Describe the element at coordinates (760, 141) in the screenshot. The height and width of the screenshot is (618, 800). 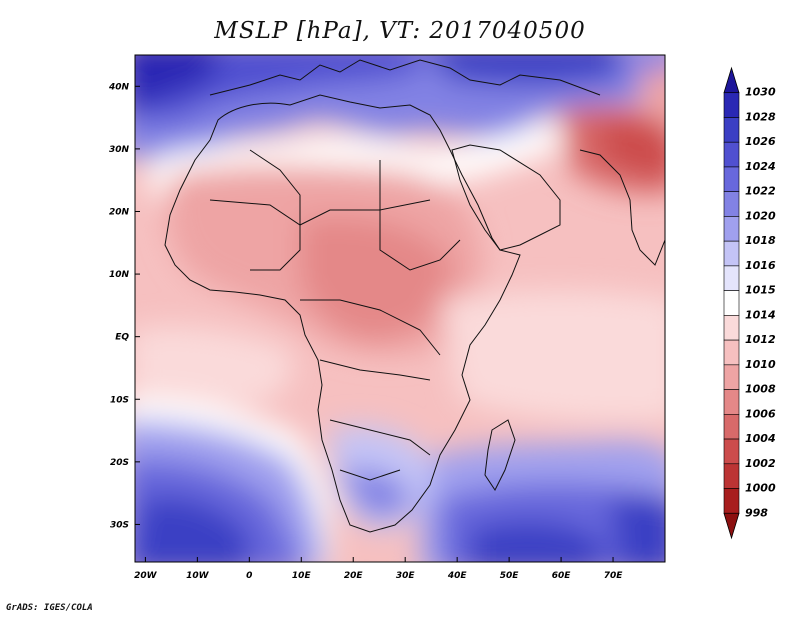
I see `colorbar-label: 1026` at that location.